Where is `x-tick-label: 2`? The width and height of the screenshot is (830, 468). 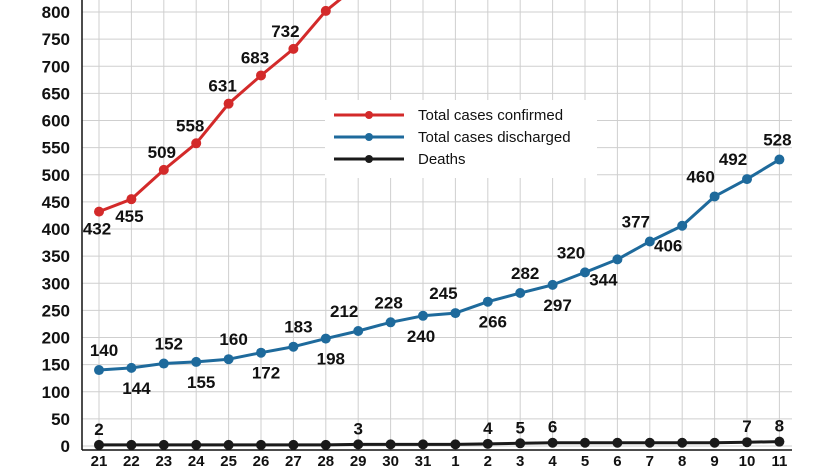
x-tick-label: 2 is located at coordinates (488, 460).